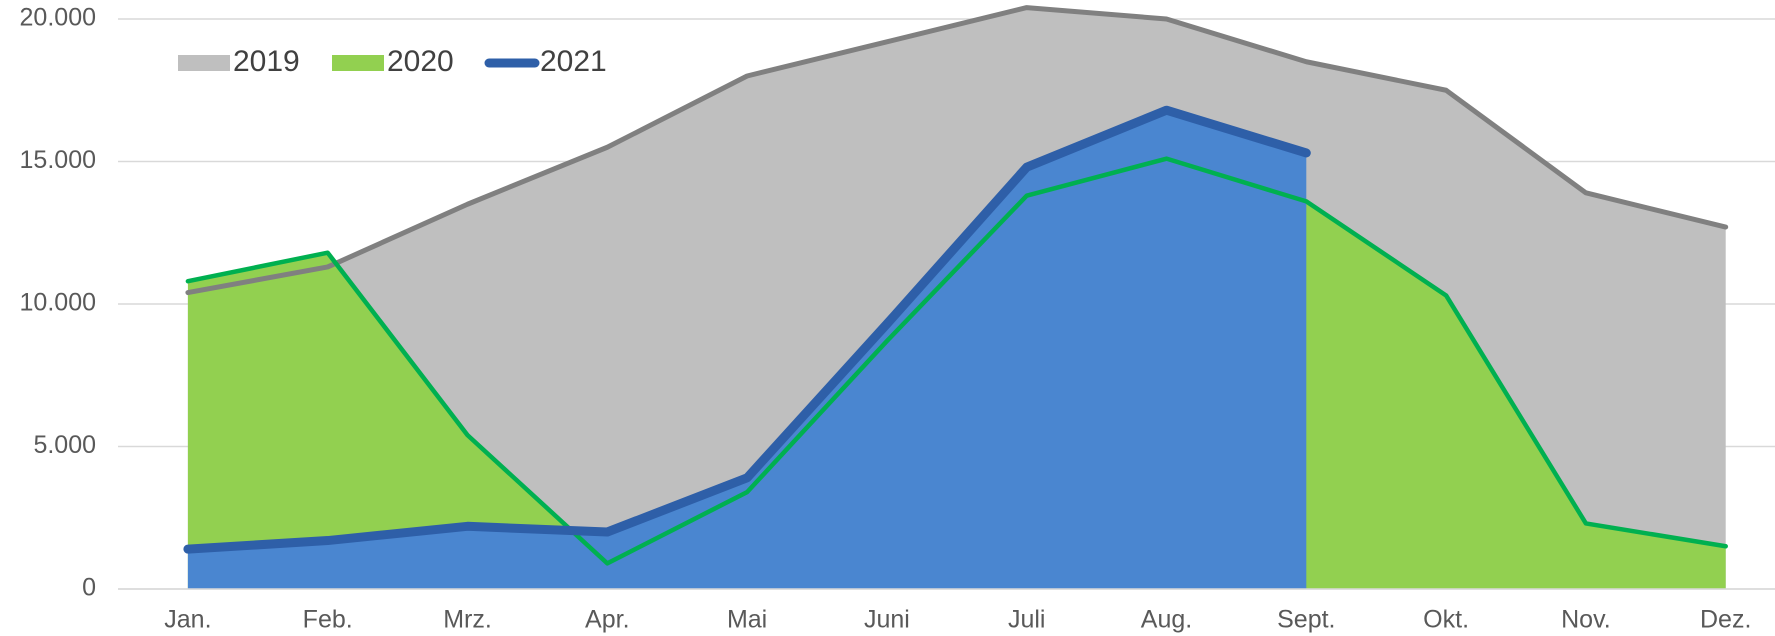  I want to click on y-tick-label: 10.000, so click(58, 303).